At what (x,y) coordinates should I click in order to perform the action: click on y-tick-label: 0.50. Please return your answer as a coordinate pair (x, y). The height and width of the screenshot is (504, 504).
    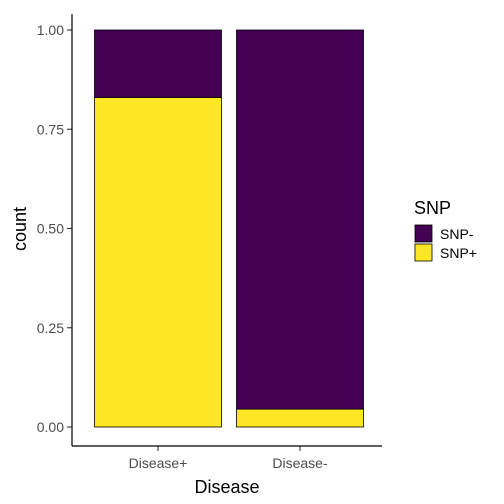
    Looking at the image, I should click on (50, 229).